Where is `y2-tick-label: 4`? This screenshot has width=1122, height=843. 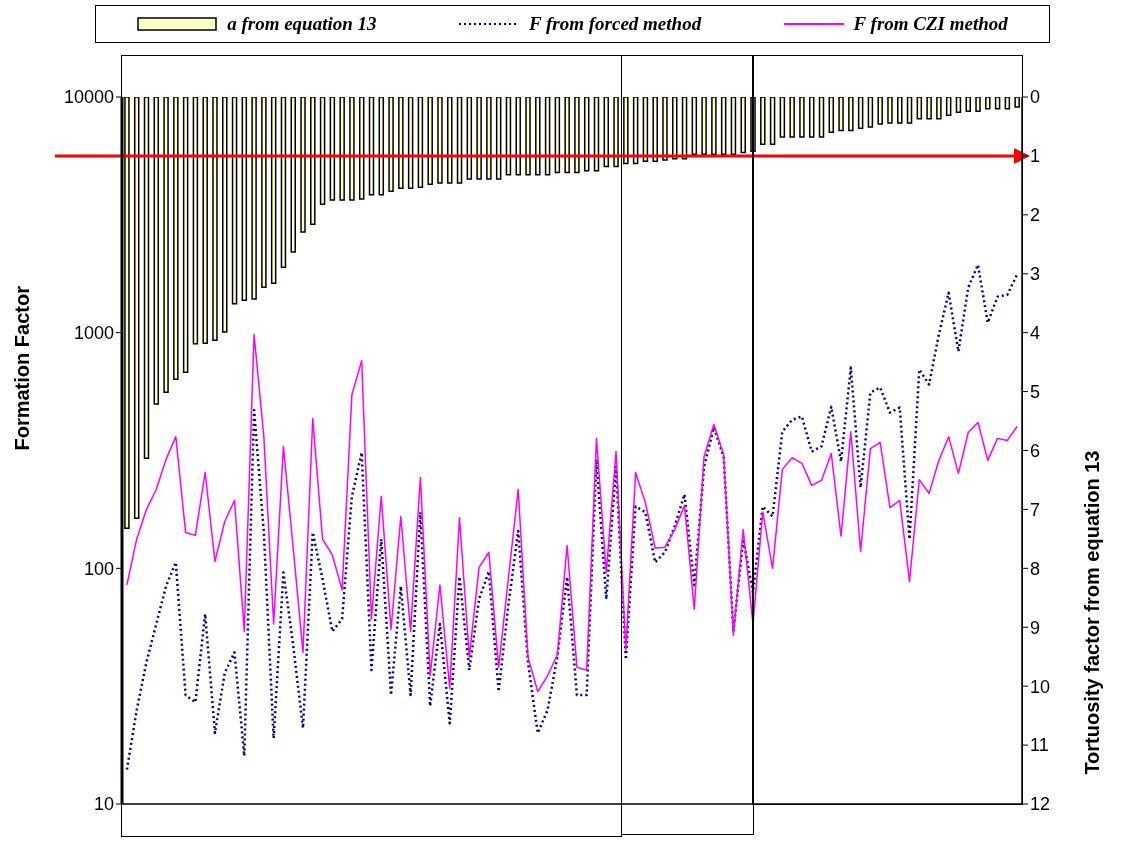
y2-tick-label: 4 is located at coordinates (1035, 333).